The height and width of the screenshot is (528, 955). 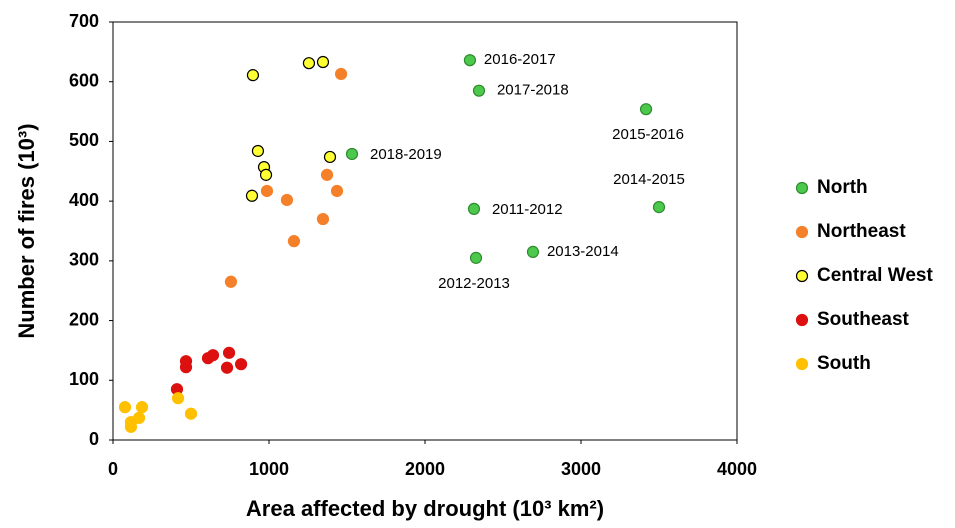 I want to click on point-label: 2016-2017, so click(x=520, y=59).